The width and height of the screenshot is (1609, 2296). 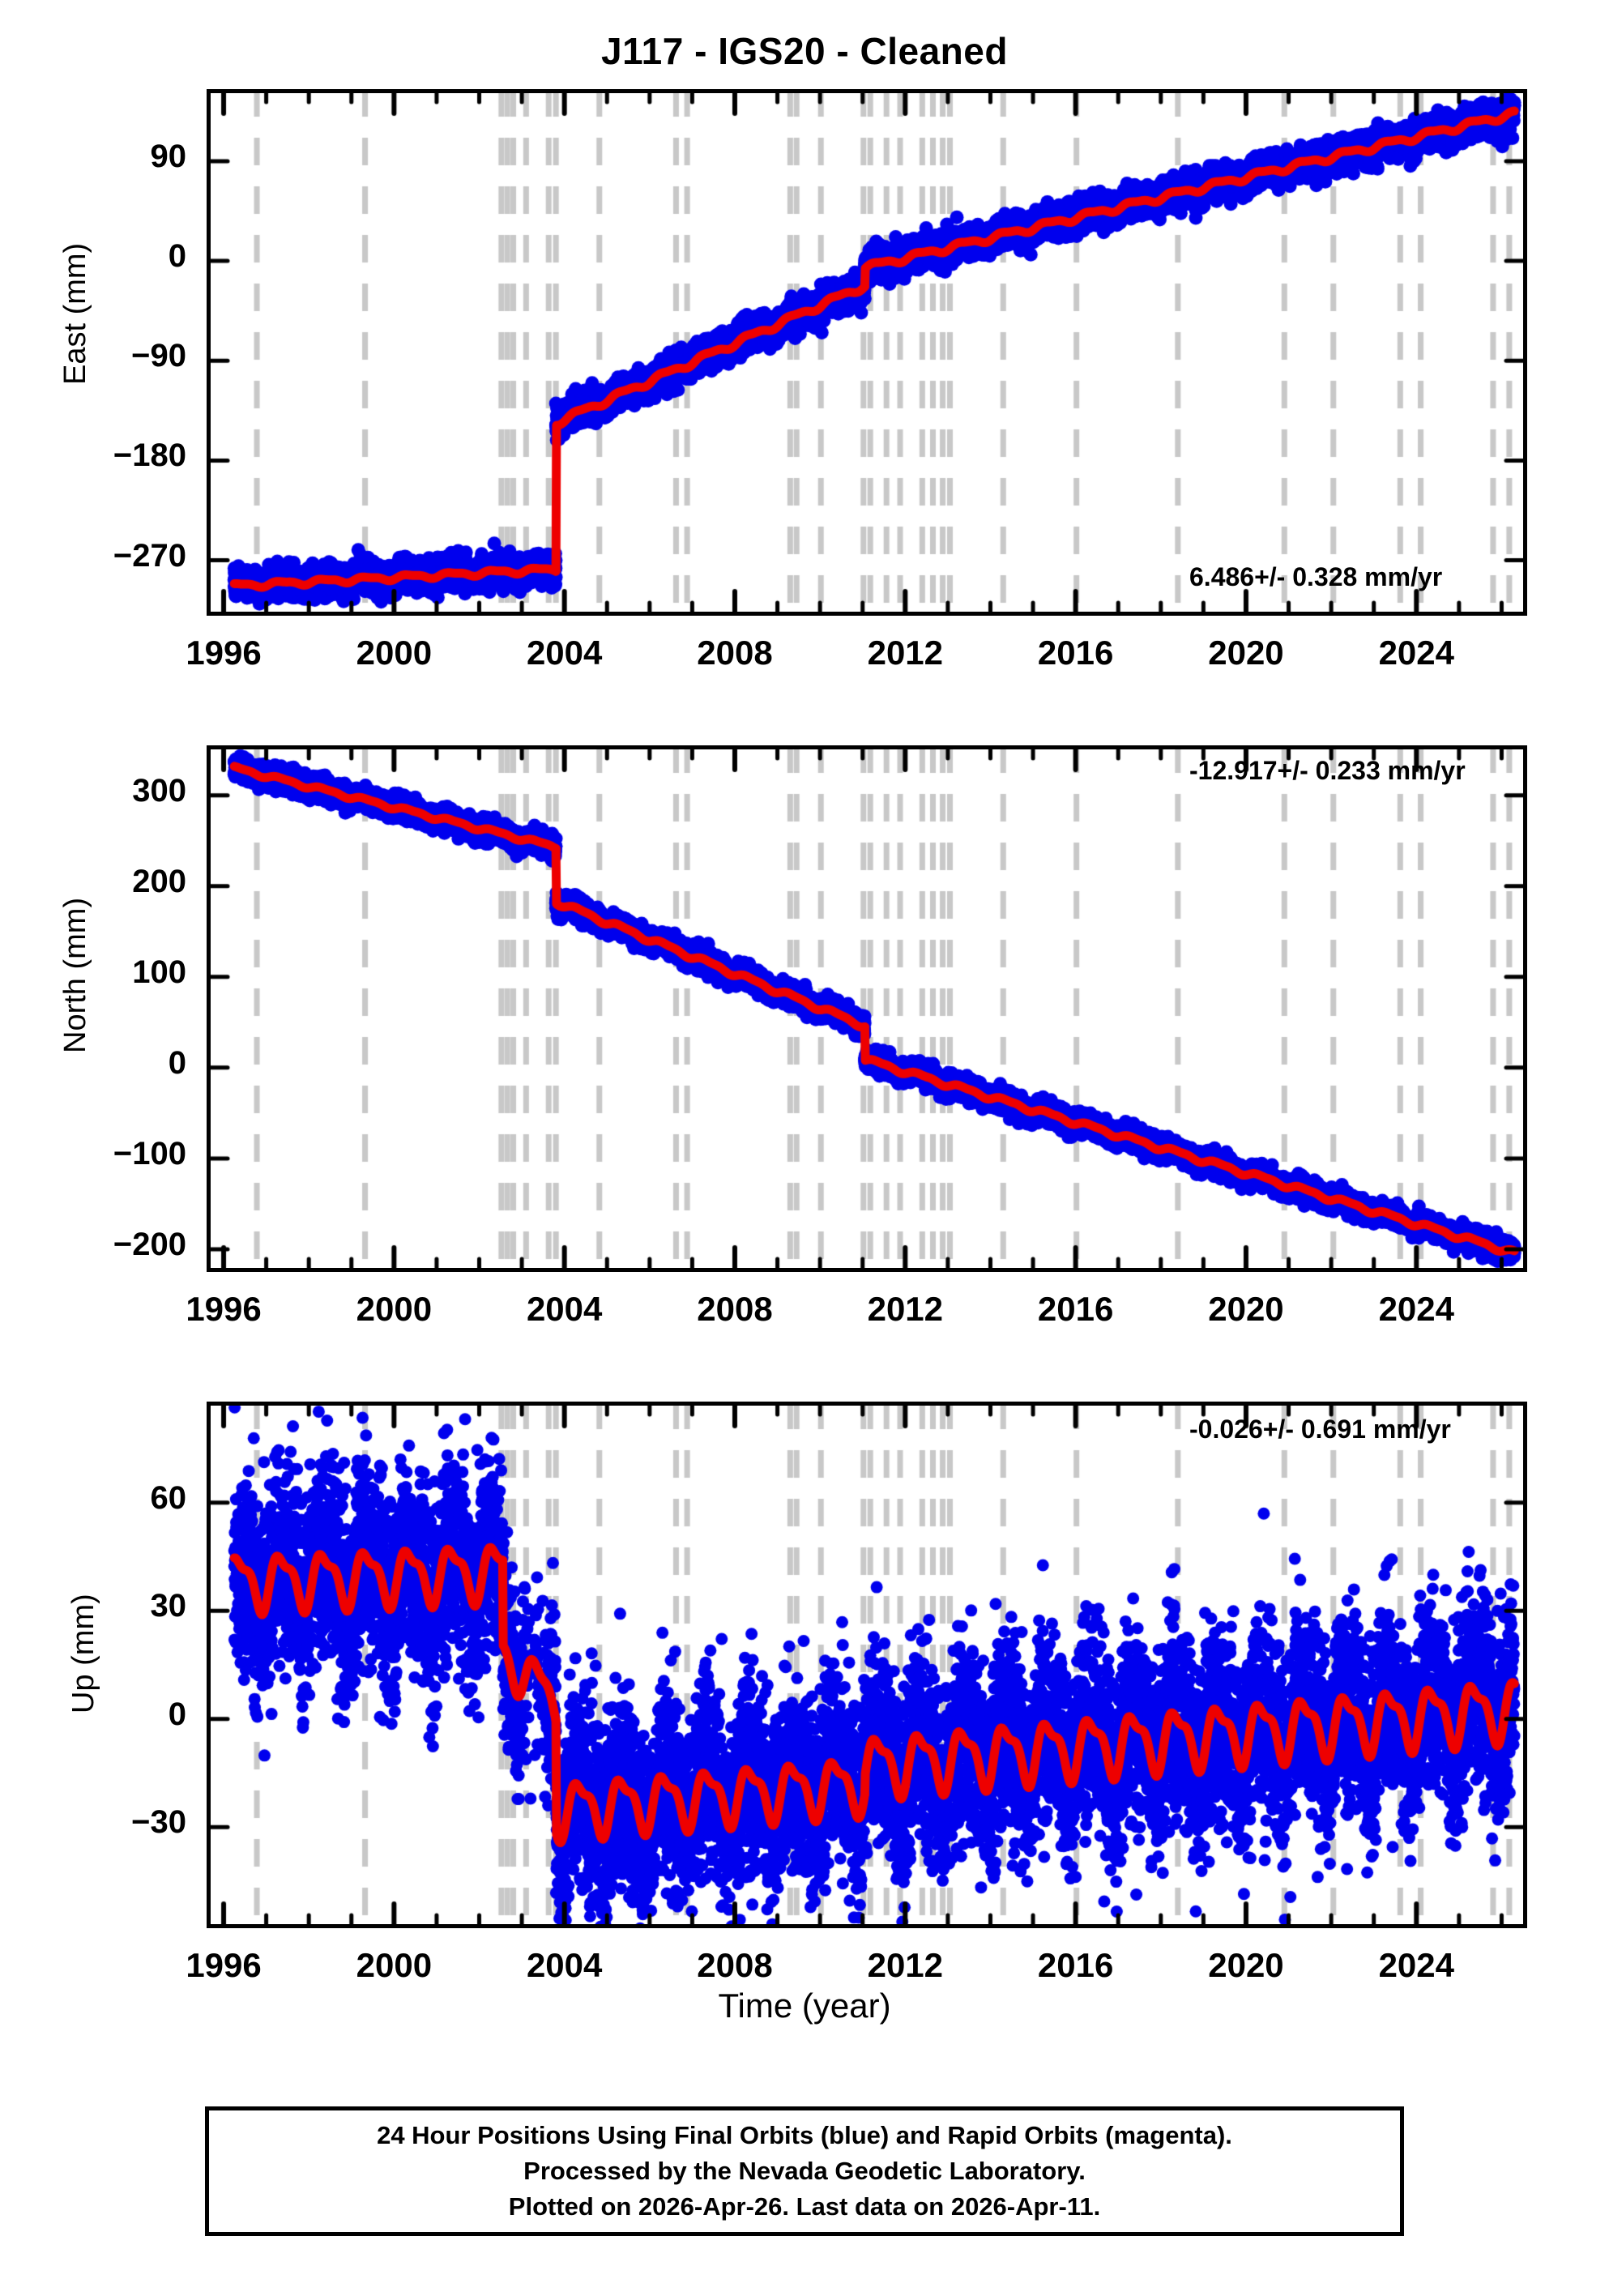 I want to click on east-xtick-label: 2008, so click(x=735, y=653).